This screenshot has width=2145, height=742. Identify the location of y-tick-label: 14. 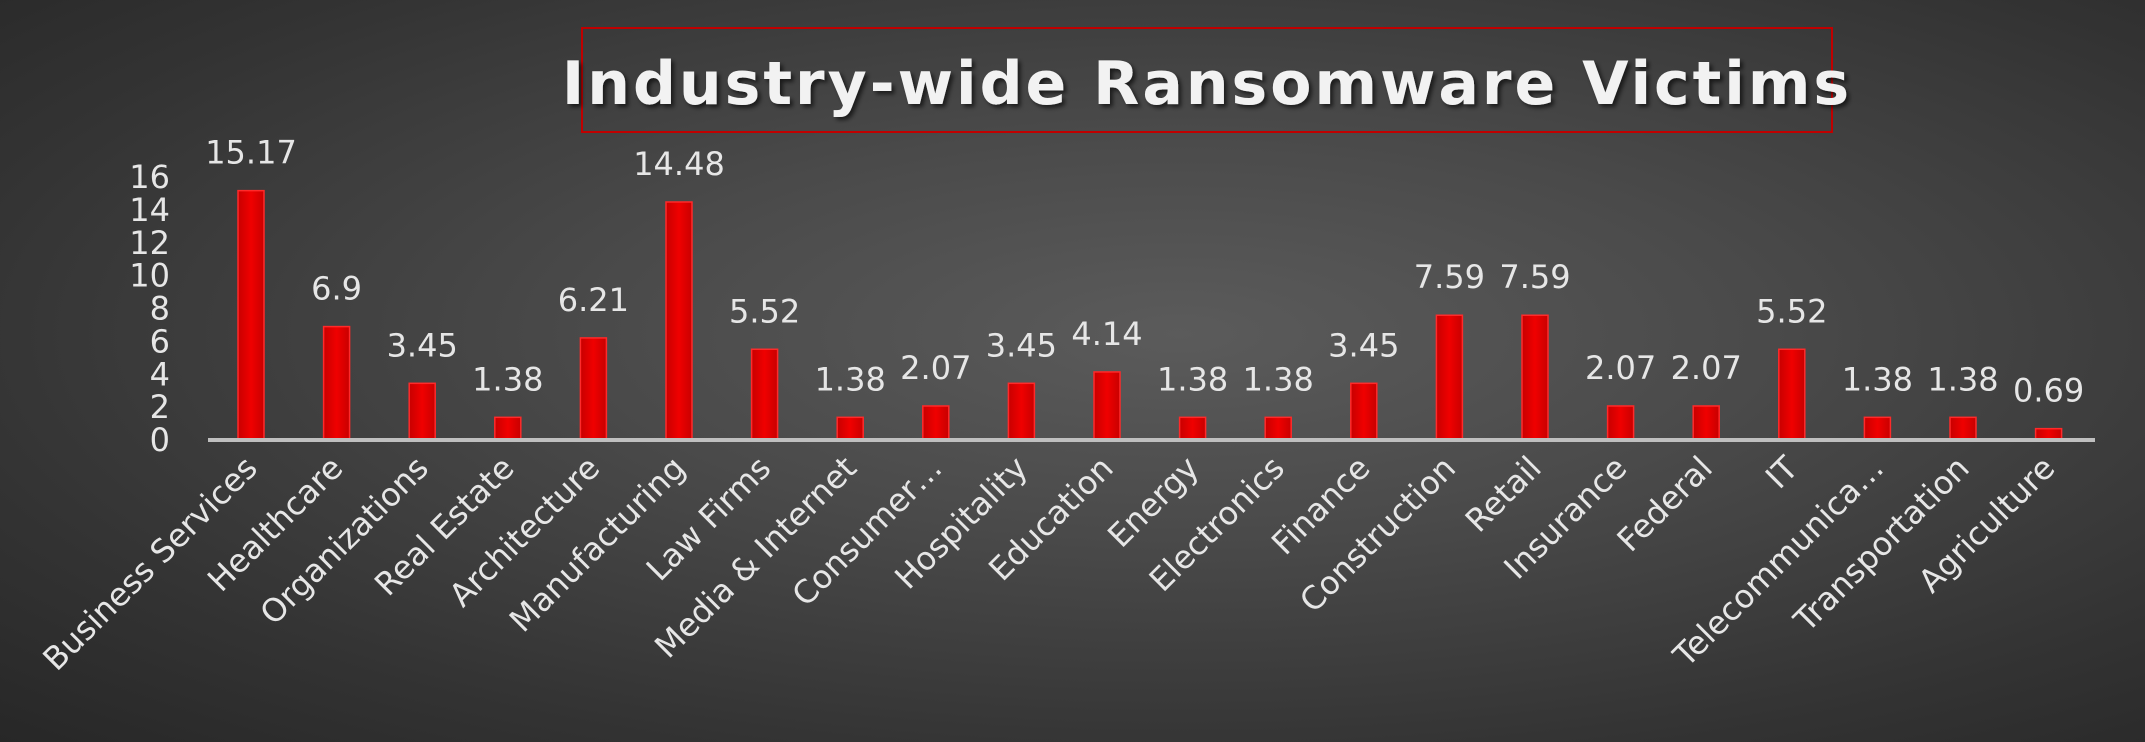
(149, 210).